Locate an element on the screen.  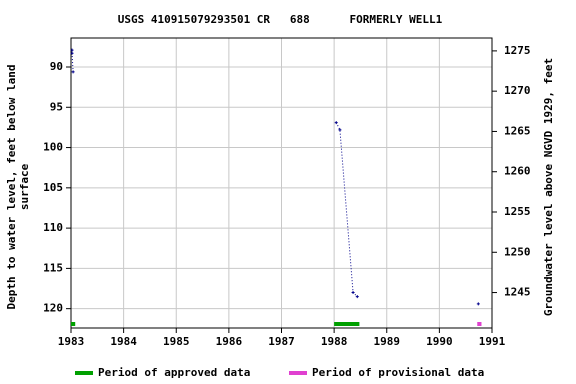
legend-label: Period of approved data is located at coordinates (174, 372).